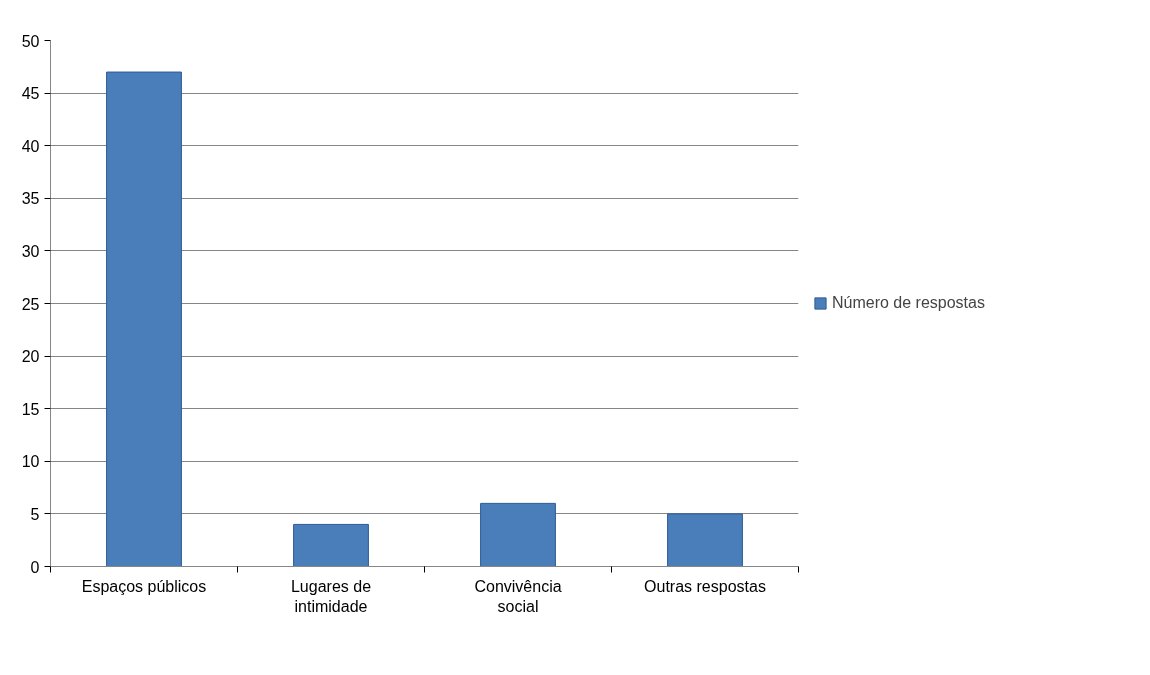 This screenshot has height=675, width=1150. I want to click on y-tick-label: 10, so click(30, 462).